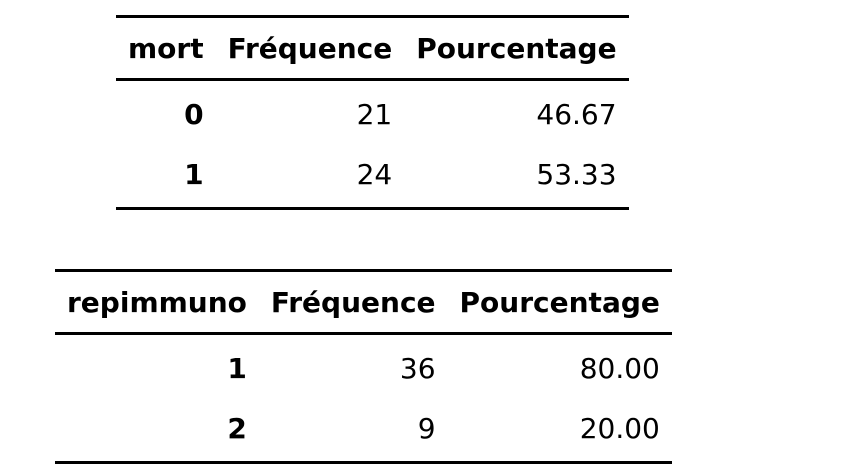 The height and width of the screenshot is (476, 842). What do you see at coordinates (516, 177) in the screenshot?
I see `percentage-cell: 53.33` at bounding box center [516, 177].